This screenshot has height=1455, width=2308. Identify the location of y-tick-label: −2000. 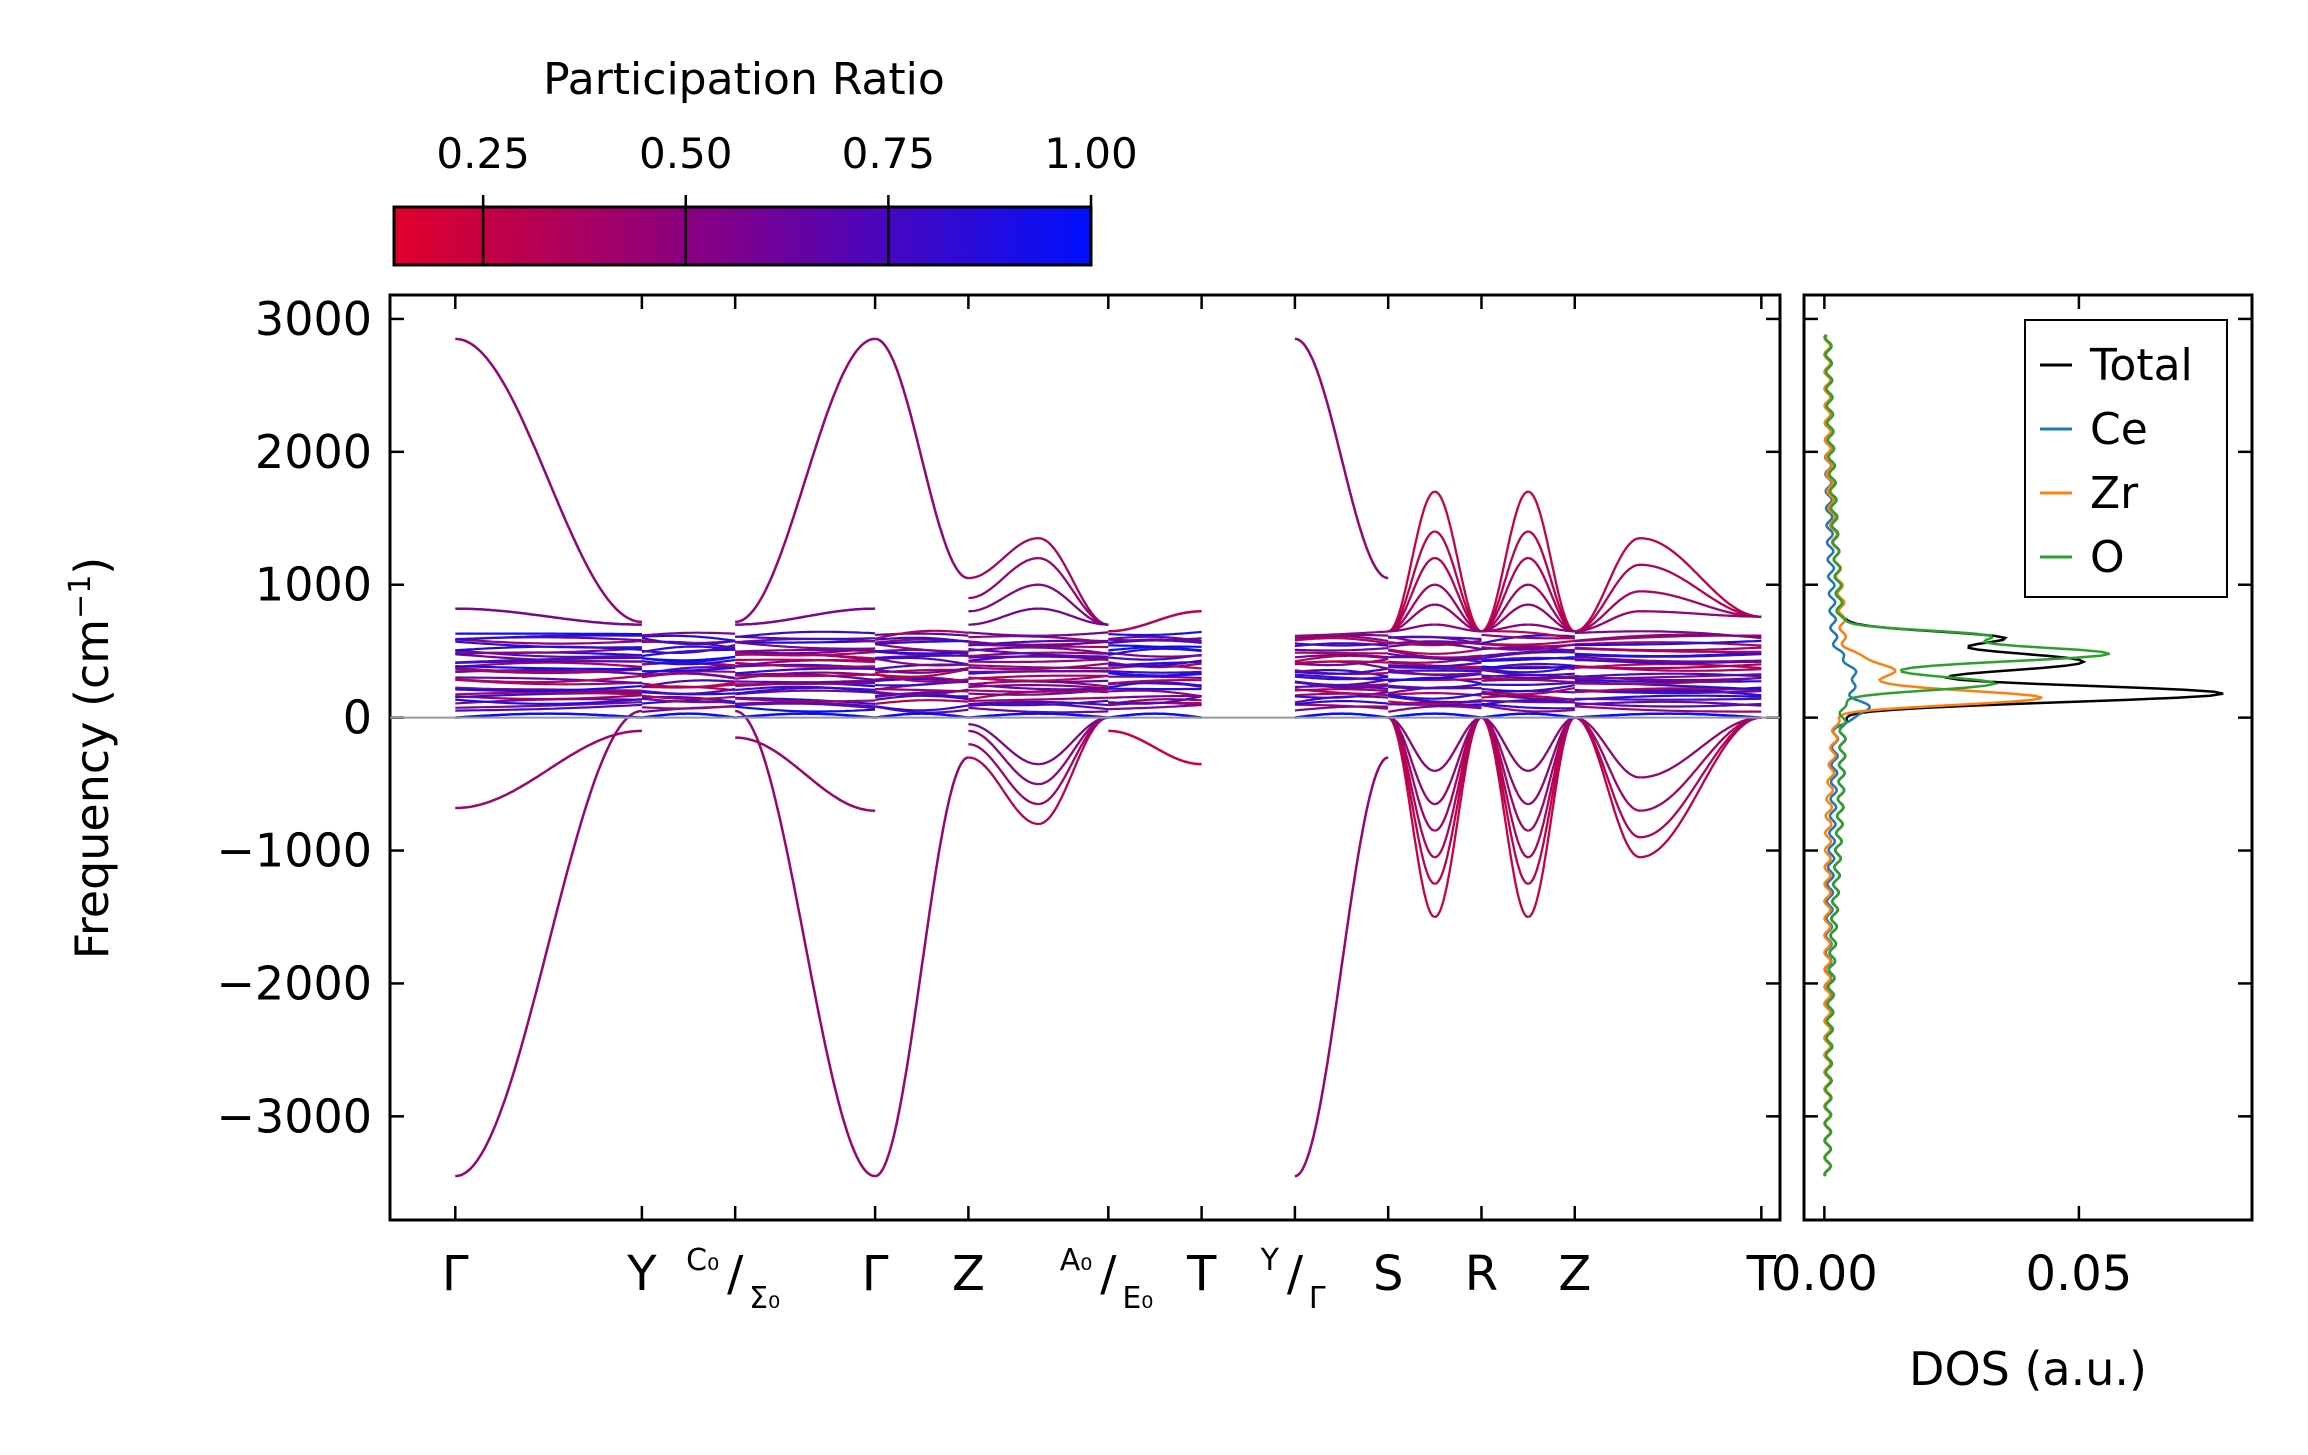
(294, 983).